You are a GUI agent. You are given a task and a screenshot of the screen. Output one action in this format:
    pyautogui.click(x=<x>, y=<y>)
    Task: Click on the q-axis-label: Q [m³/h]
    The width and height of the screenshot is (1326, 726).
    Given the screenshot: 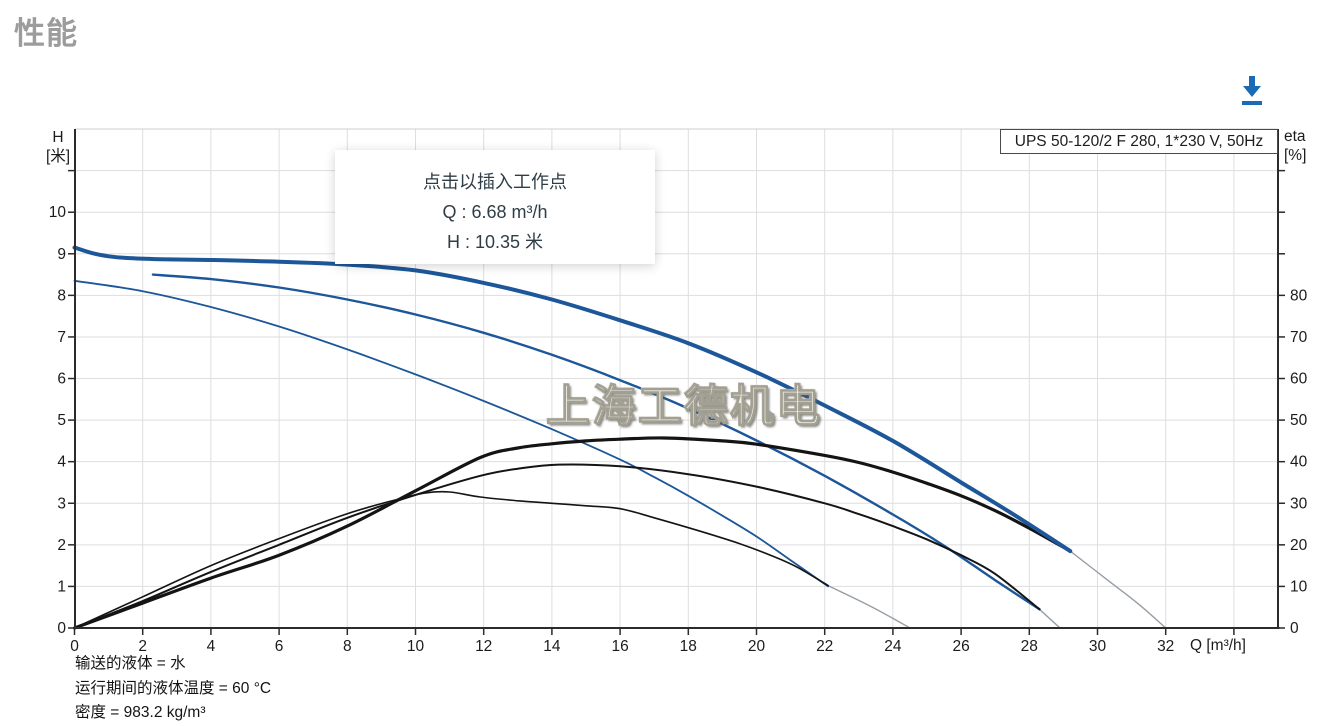 What is the action you would take?
    pyautogui.click(x=1218, y=645)
    